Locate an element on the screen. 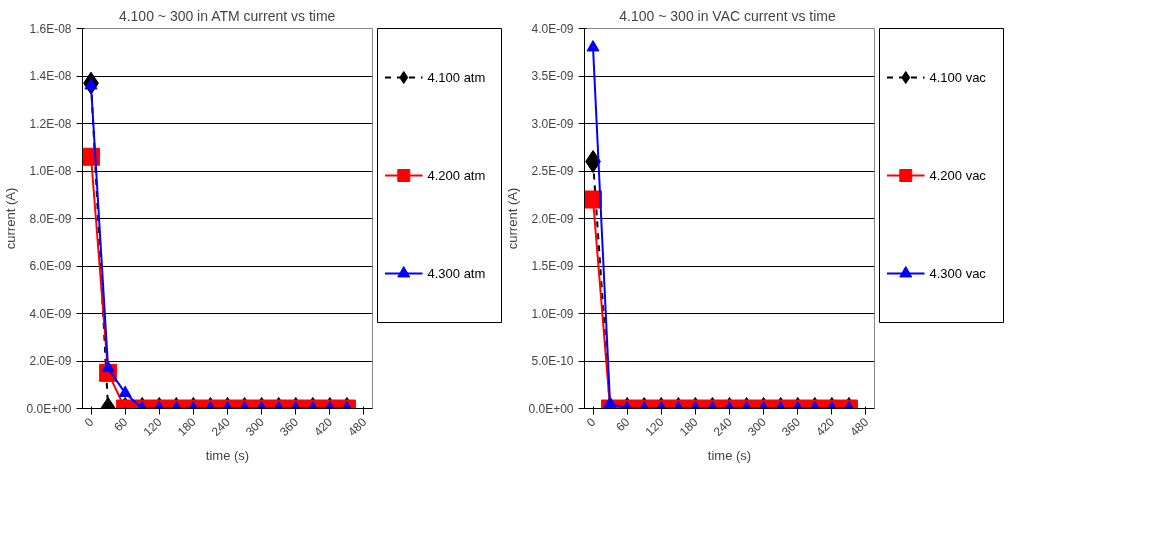 This screenshot has height=554, width=1163. chart-title: 4.100 ~ 300 in ATM current vs time is located at coordinates (227, 15).